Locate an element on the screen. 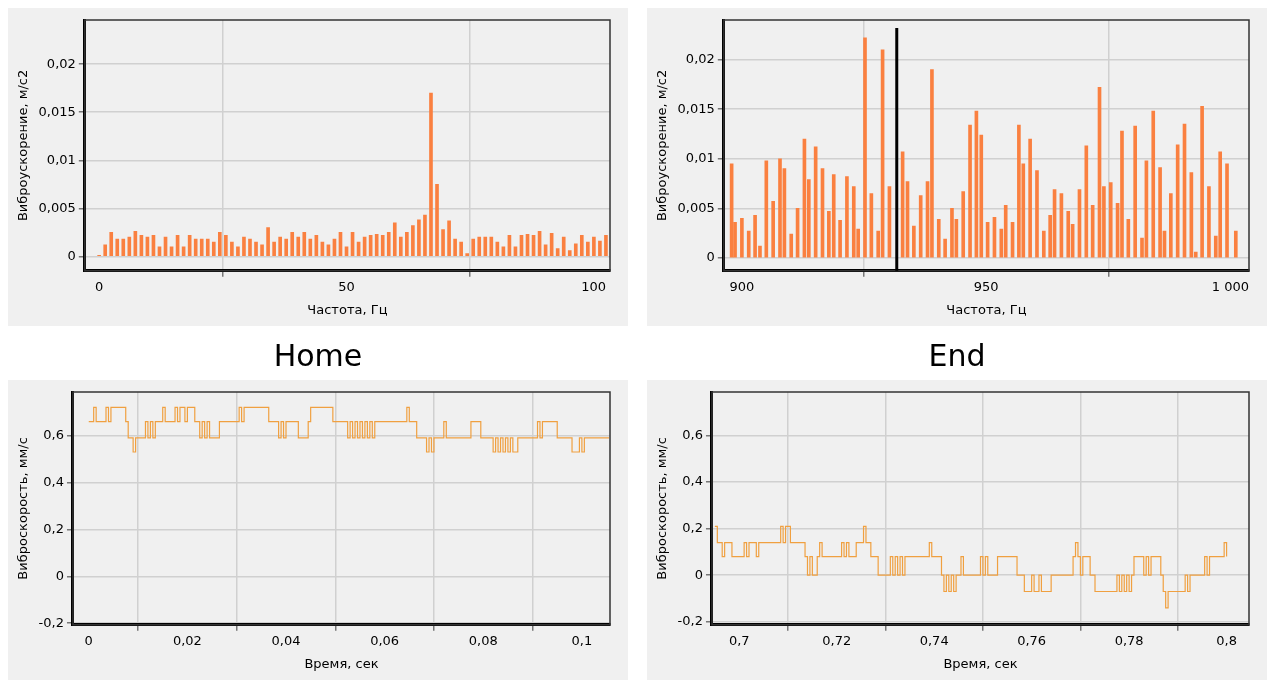 This screenshot has height=681, width=1267. x-tick-label: 0,76 is located at coordinates (1032, 640).